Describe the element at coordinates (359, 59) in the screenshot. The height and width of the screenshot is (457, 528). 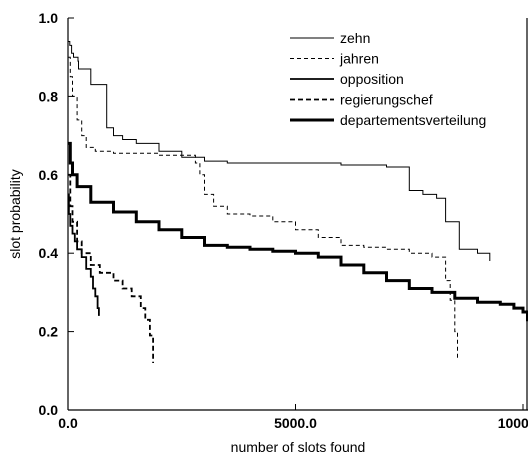
I see `legend-label-jahren: jahren` at that location.